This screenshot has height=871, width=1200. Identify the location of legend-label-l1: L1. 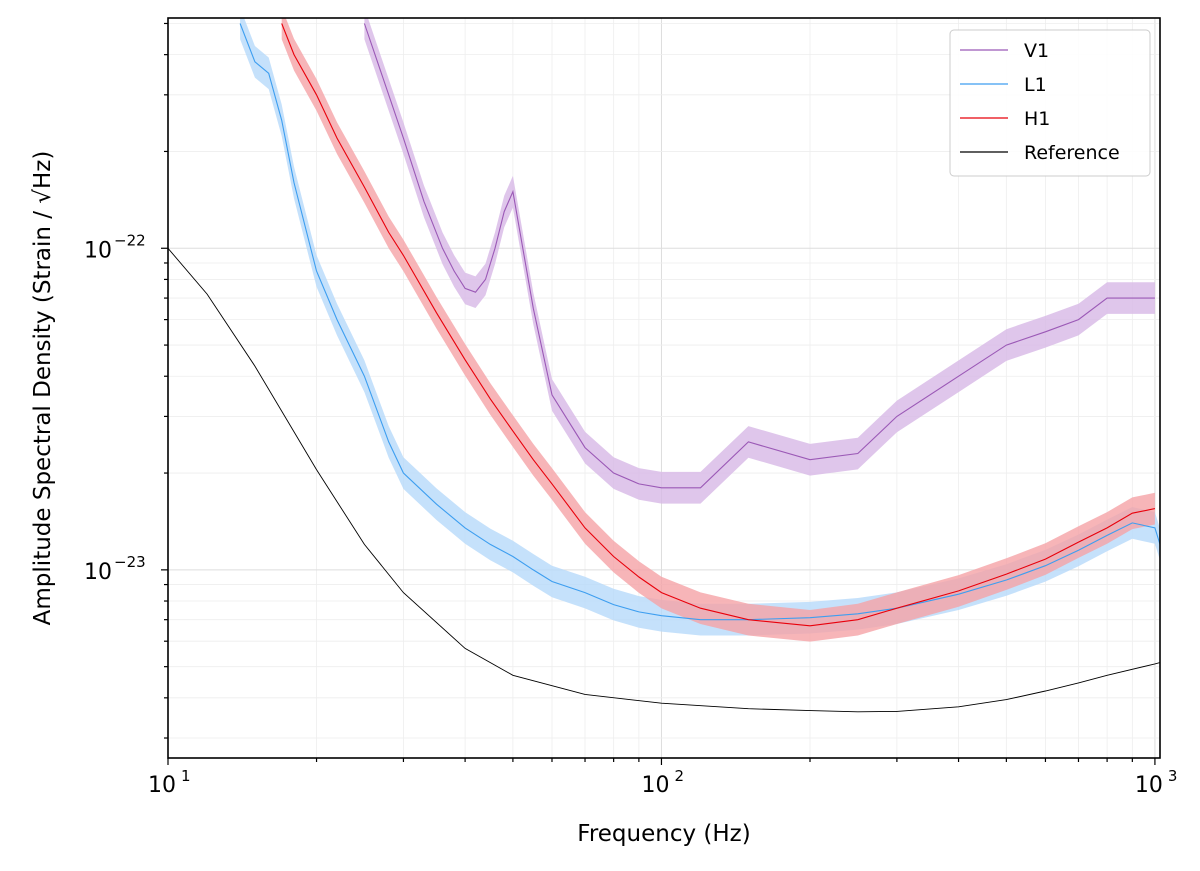
(1035, 85).